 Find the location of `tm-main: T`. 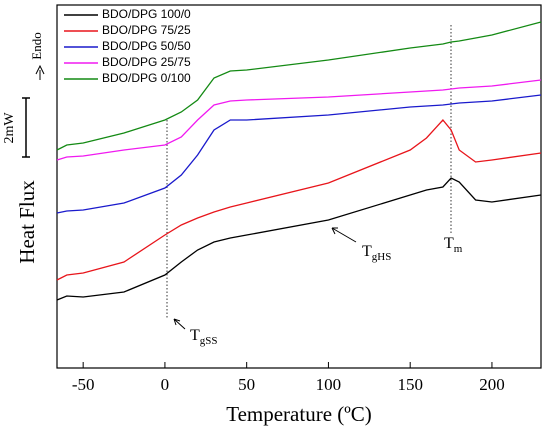

tm-main: T is located at coordinates (449, 243).